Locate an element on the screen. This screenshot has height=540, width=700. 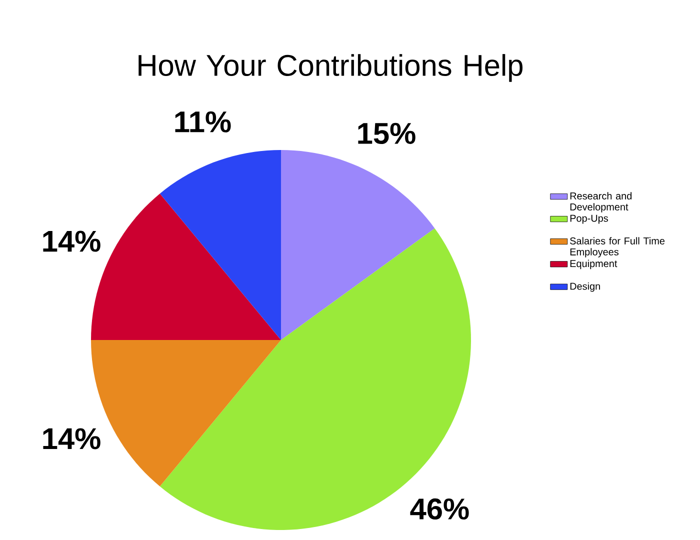
data-label: 15% is located at coordinates (387, 133).